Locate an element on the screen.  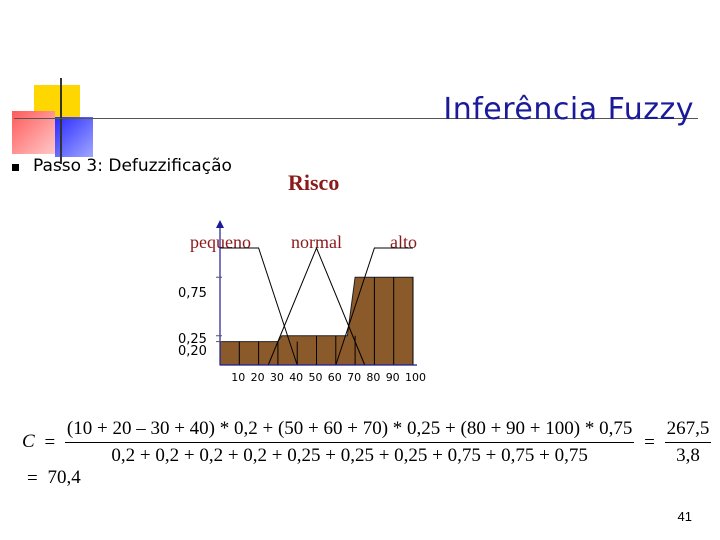
x-tick-label: 60 is located at coordinates (334, 377).